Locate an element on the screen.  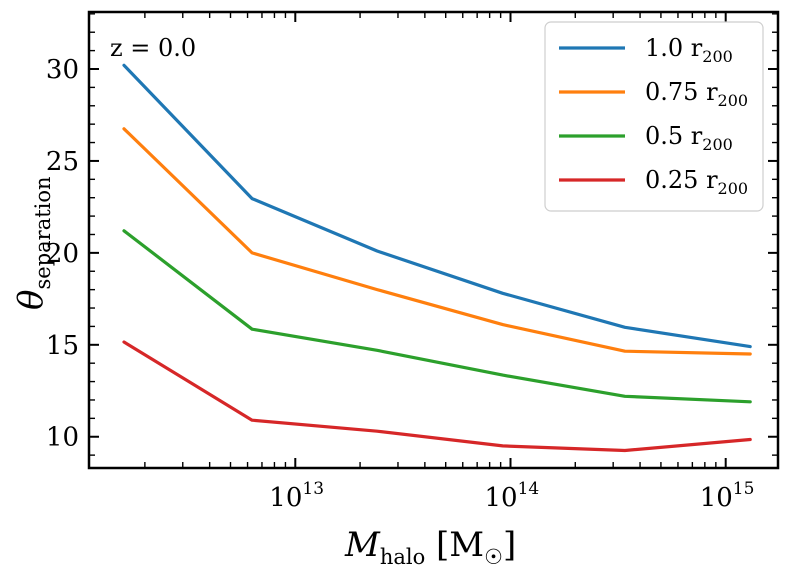
legend-label-main: 0.25 r is located at coordinates (681, 180).